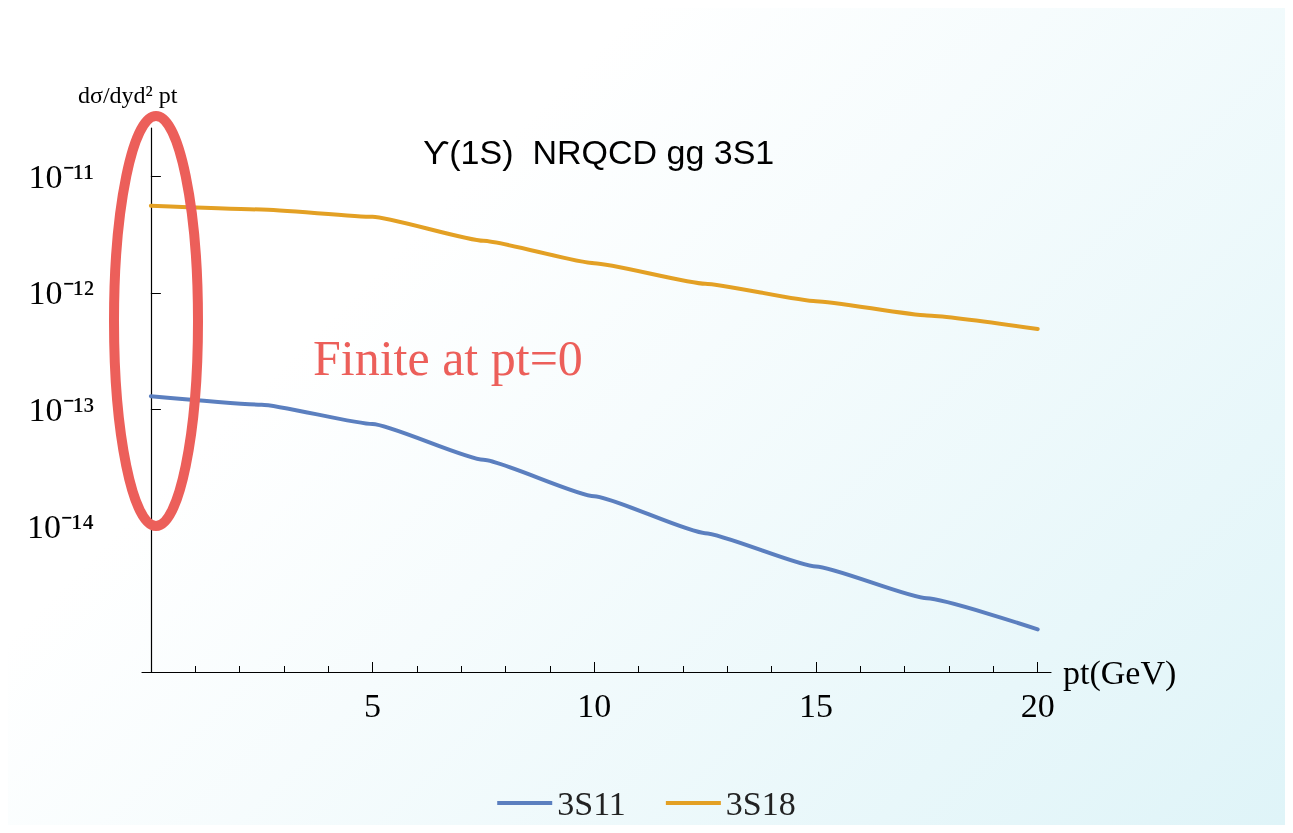 The height and width of the screenshot is (833, 1293). Describe the element at coordinates (61, 176) in the screenshot. I see `y-tick-label: 10⁻¹¹` at that location.